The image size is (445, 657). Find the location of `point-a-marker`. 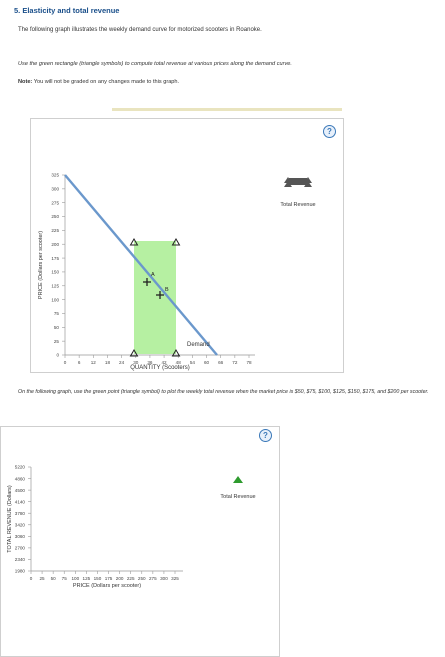

point-a-marker is located at coordinates (147, 282).